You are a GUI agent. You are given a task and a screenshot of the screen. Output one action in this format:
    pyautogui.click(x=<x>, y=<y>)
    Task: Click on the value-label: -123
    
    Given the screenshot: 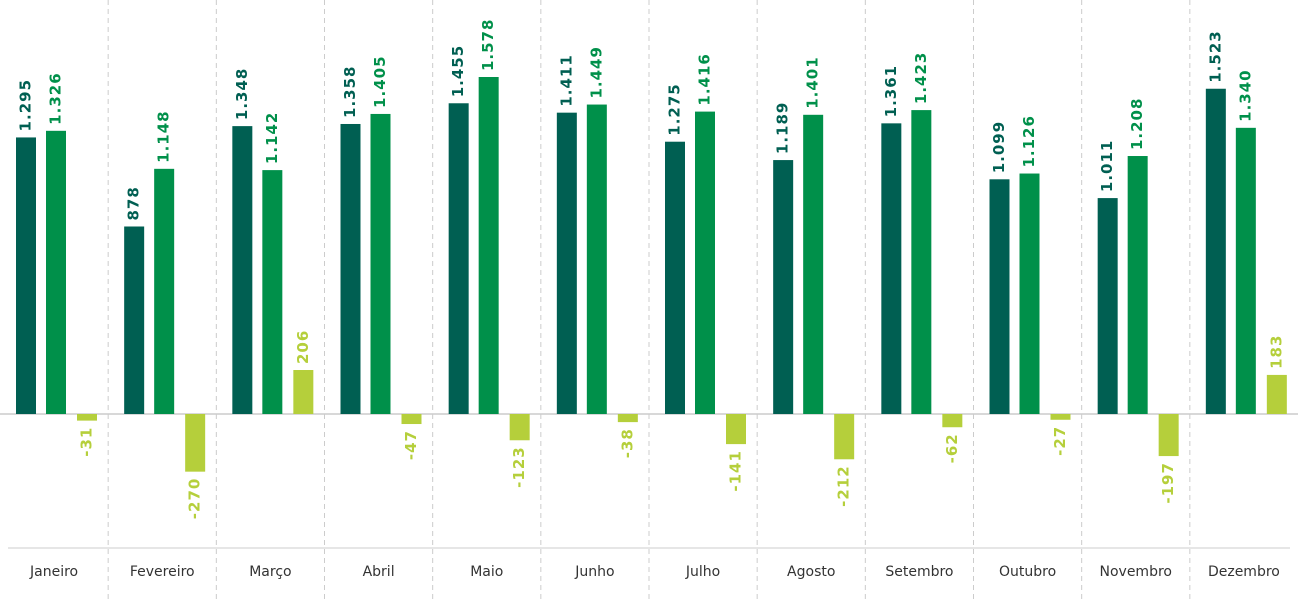 What is the action you would take?
    pyautogui.click(x=519, y=467)
    